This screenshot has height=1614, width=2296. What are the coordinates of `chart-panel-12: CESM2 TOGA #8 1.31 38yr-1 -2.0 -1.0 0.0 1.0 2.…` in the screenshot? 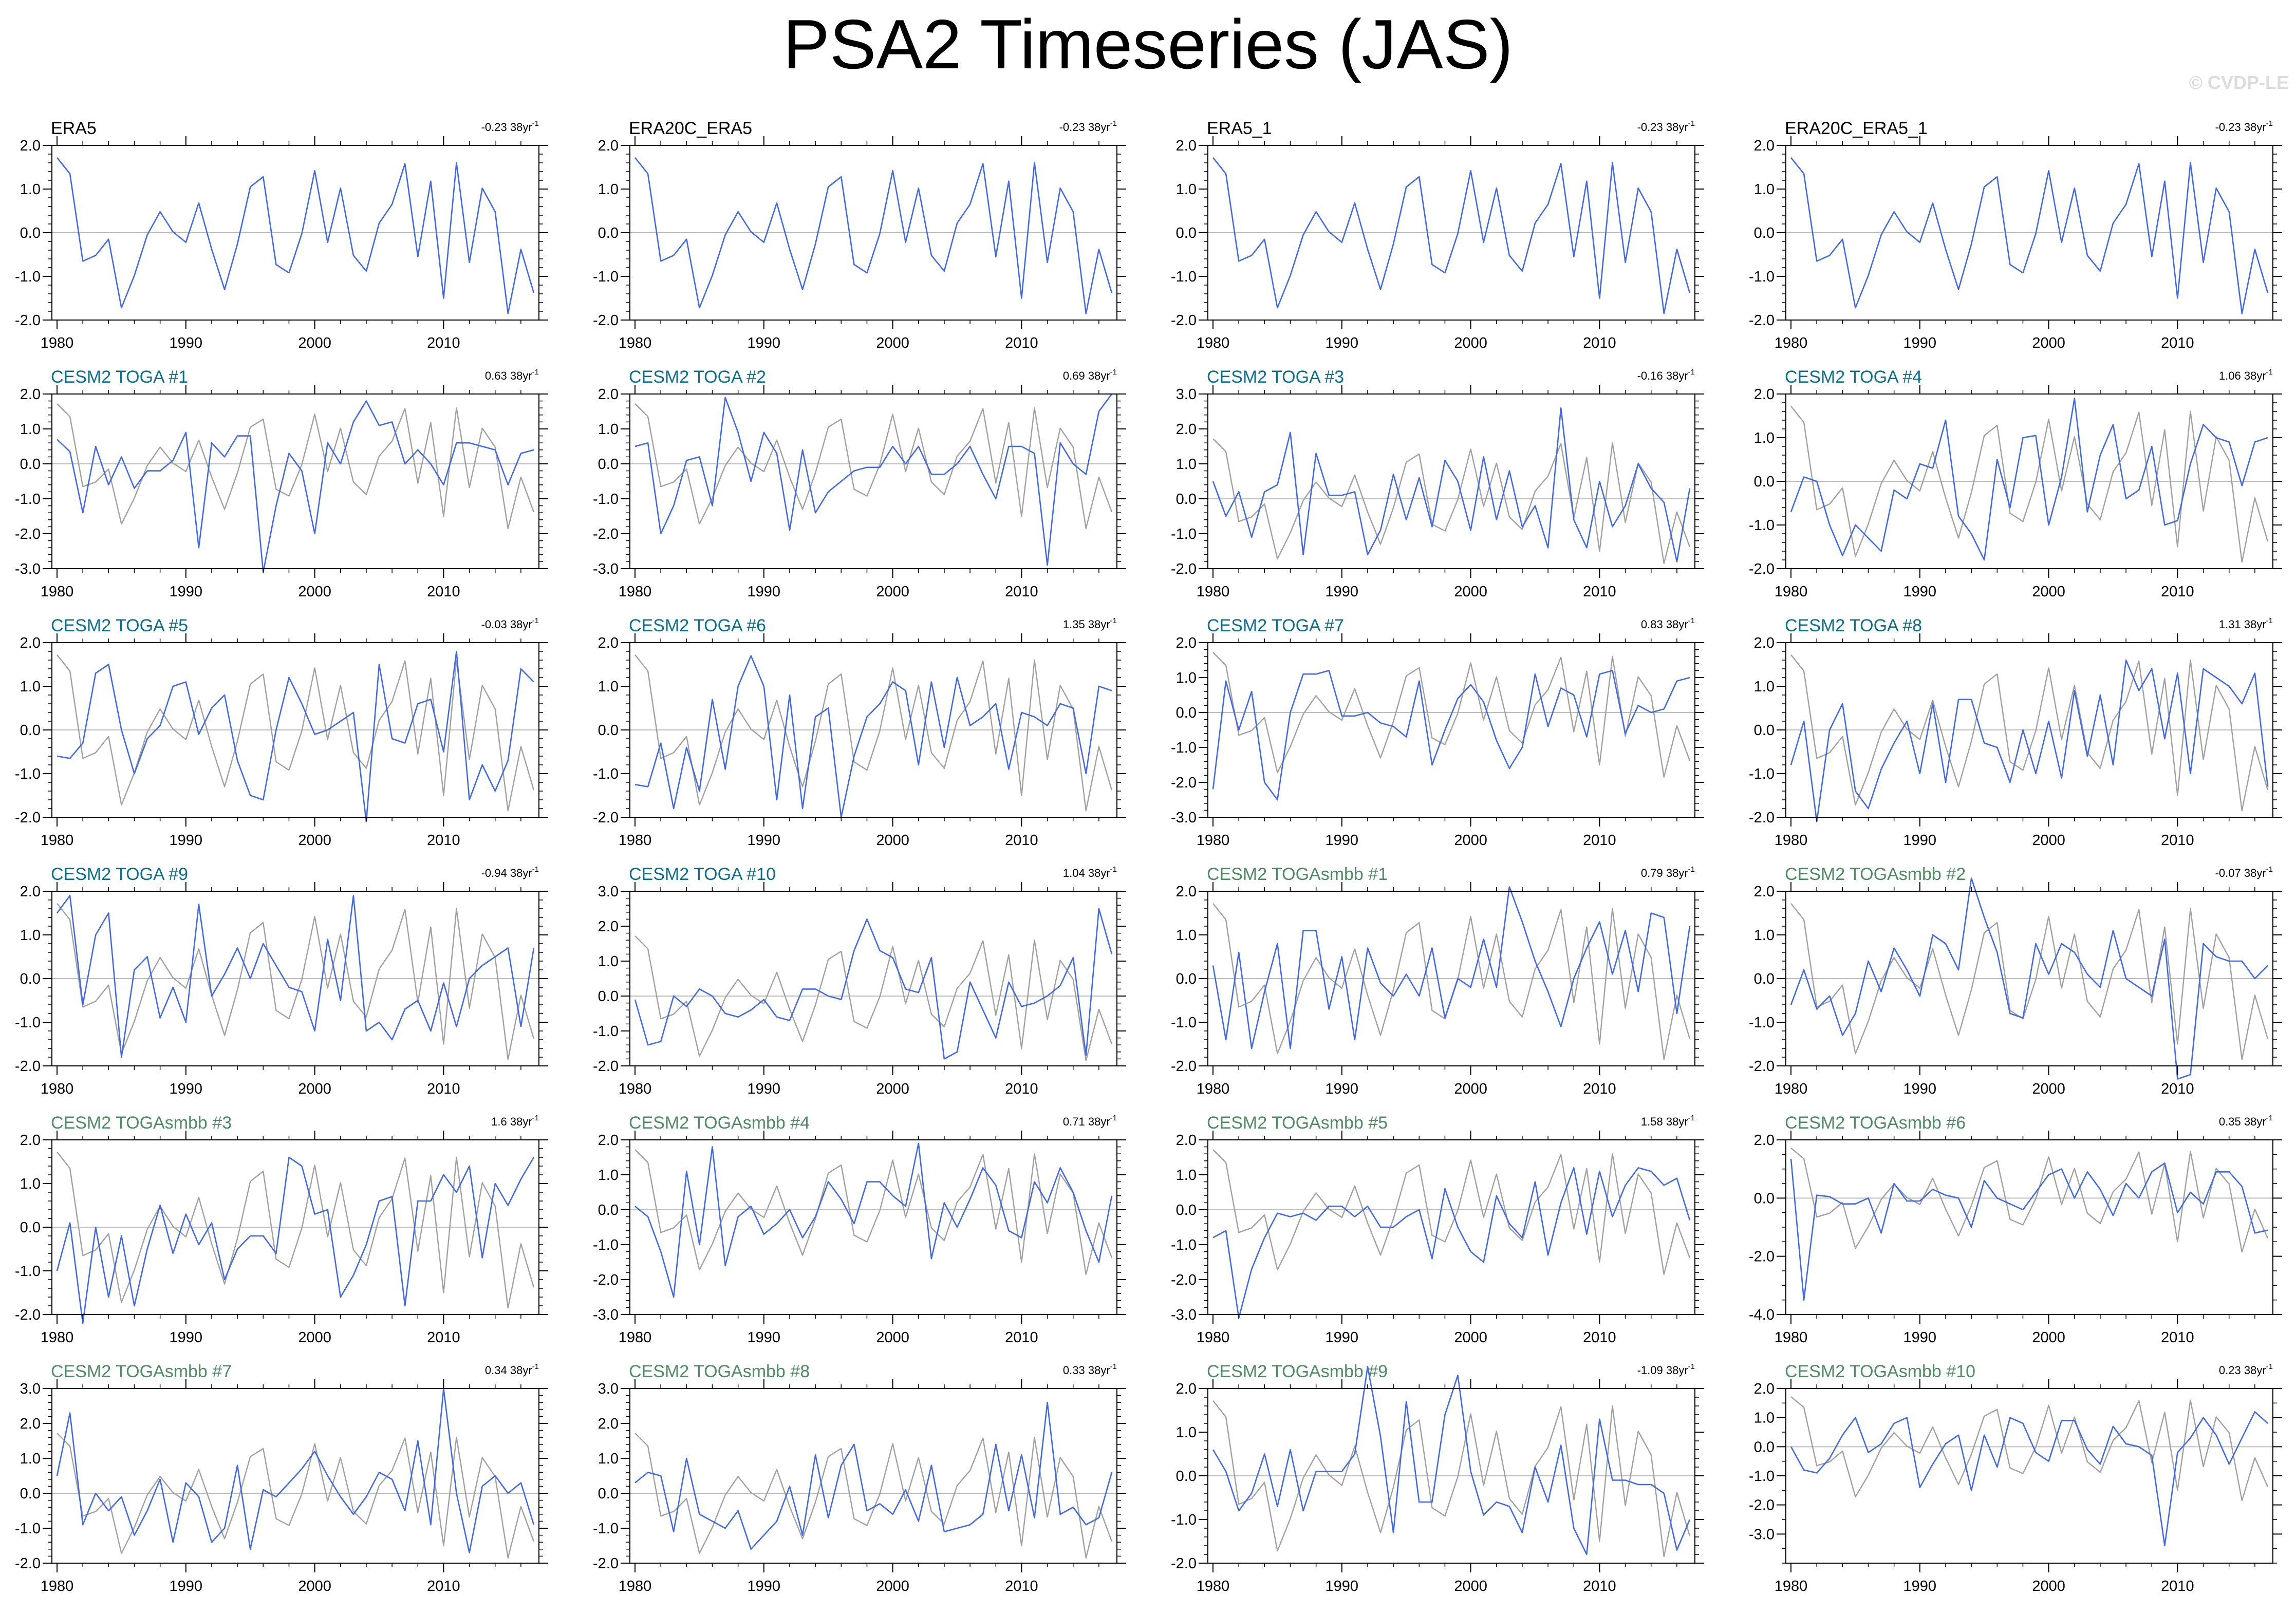 It's located at (2016, 732).